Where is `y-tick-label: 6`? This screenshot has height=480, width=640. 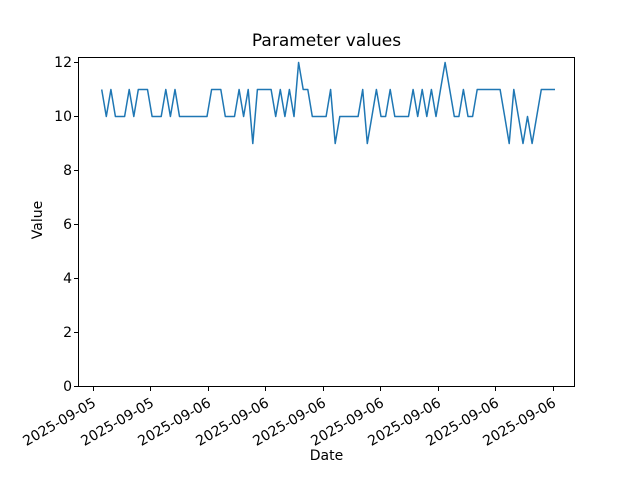 y-tick-label: 6 is located at coordinates (67, 224).